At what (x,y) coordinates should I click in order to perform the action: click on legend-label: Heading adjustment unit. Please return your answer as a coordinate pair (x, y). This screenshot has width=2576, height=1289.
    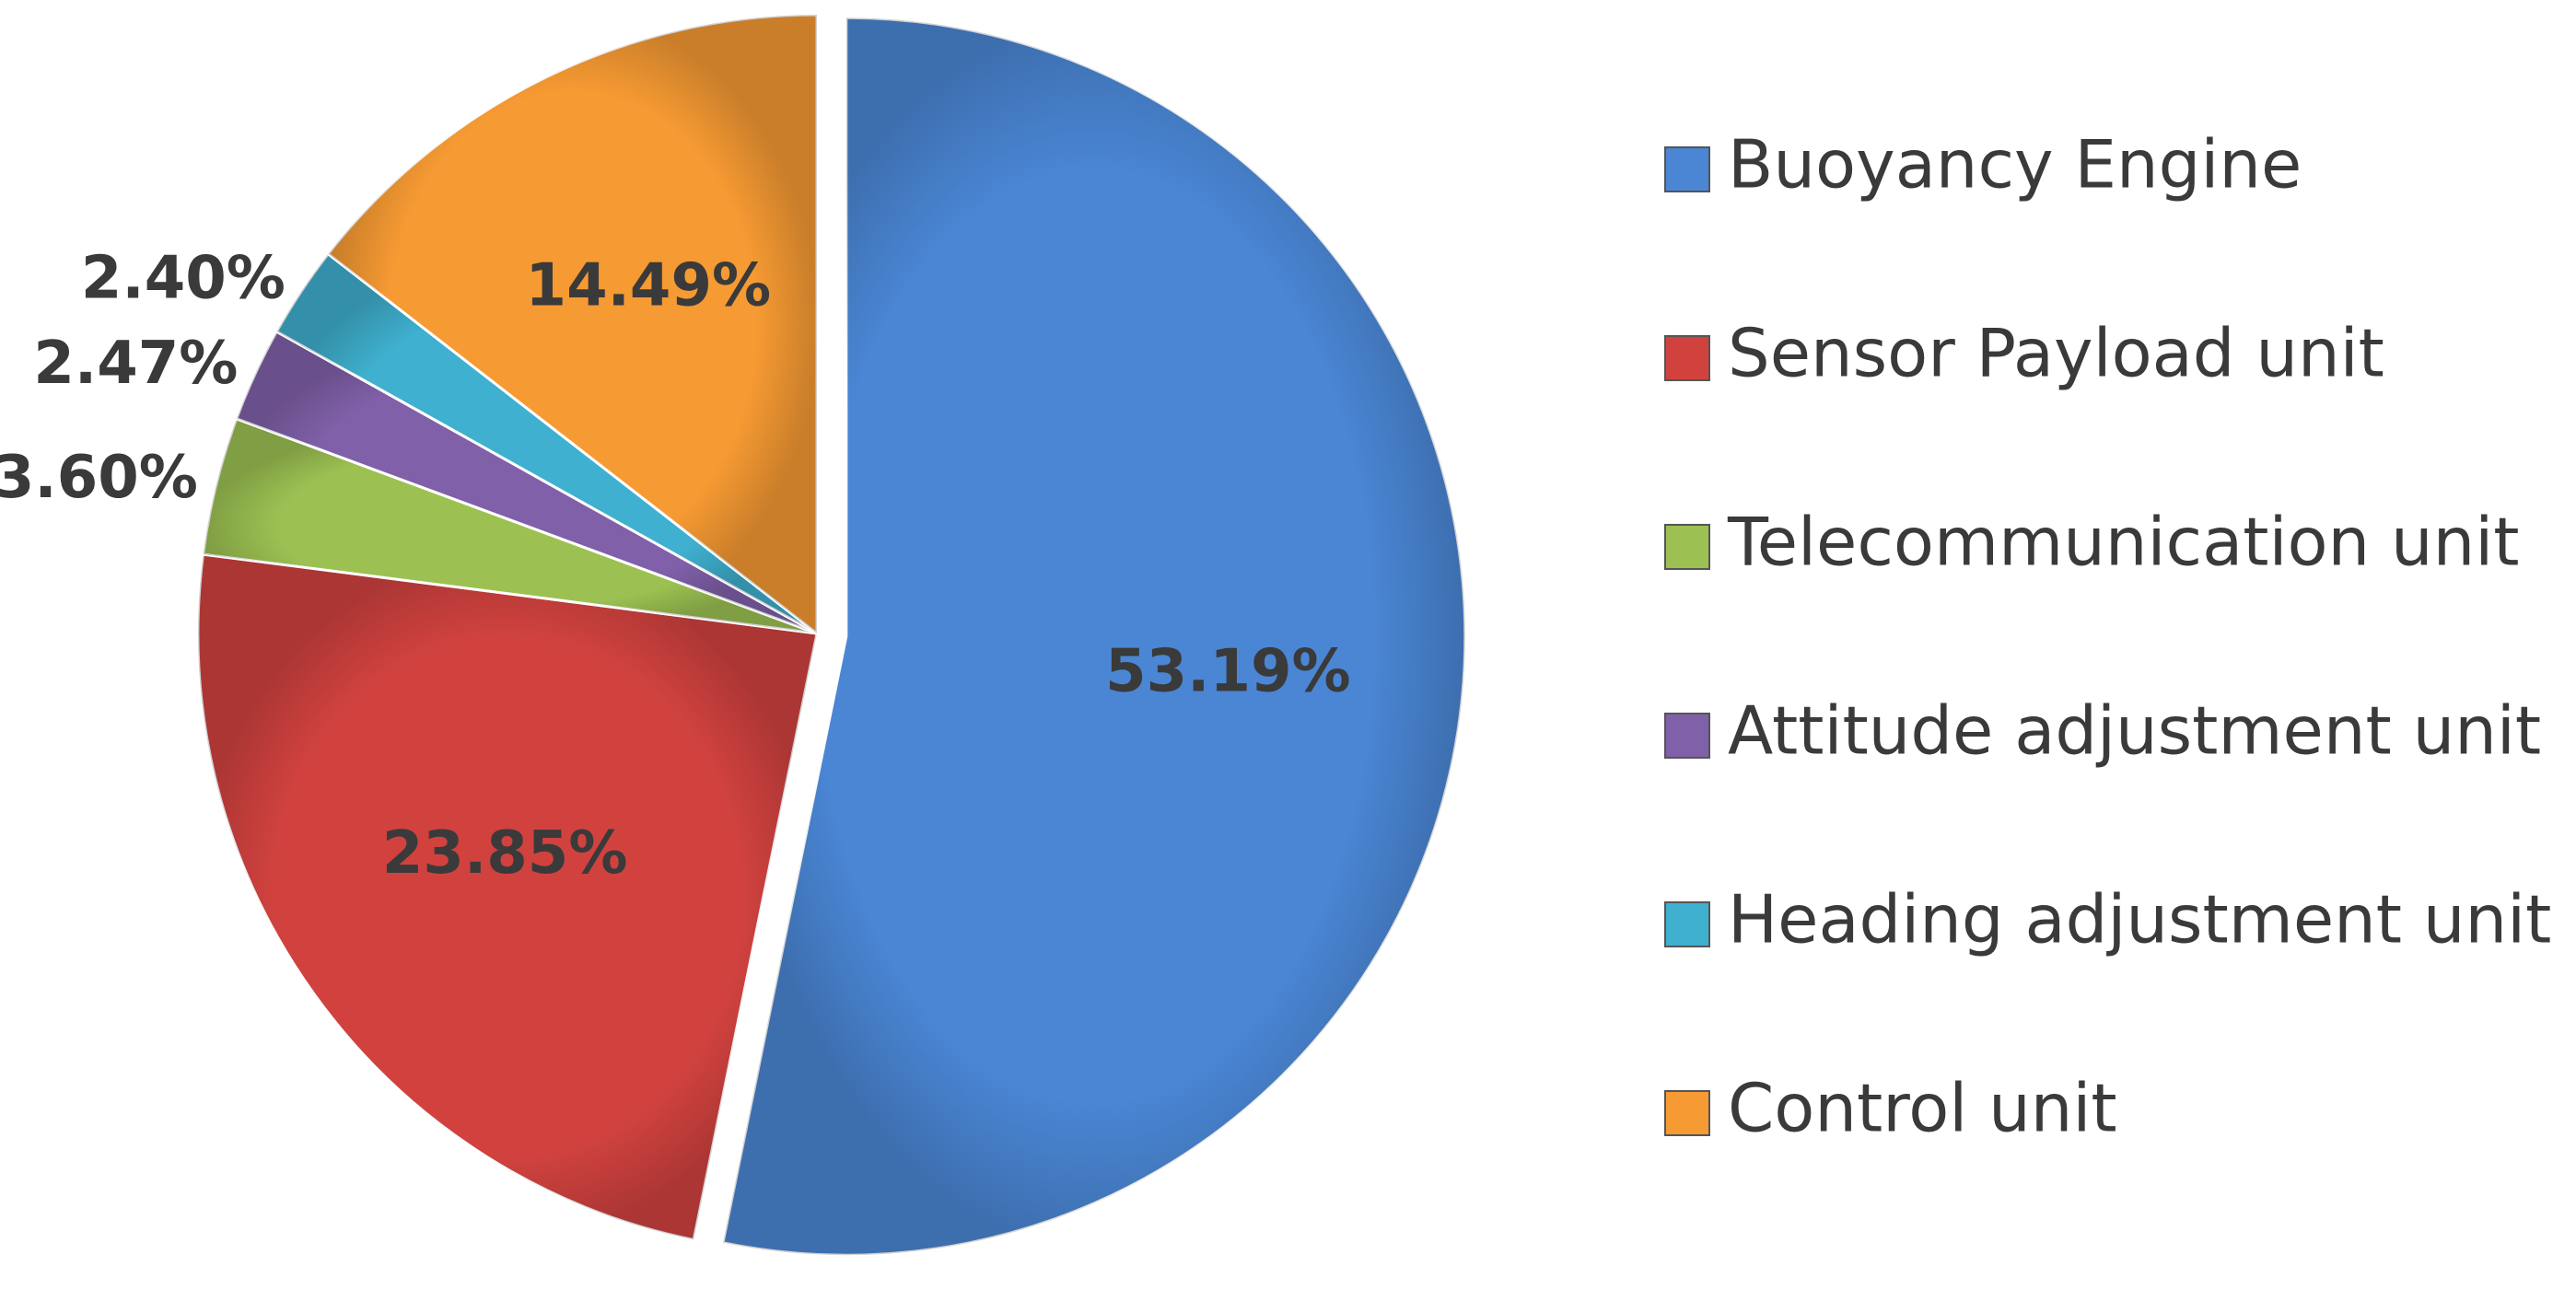
    Looking at the image, I should click on (2139, 919).